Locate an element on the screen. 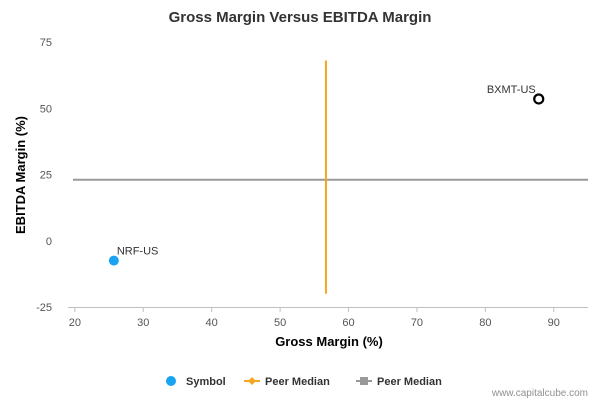  x-tick-label: 60 is located at coordinates (348, 323).